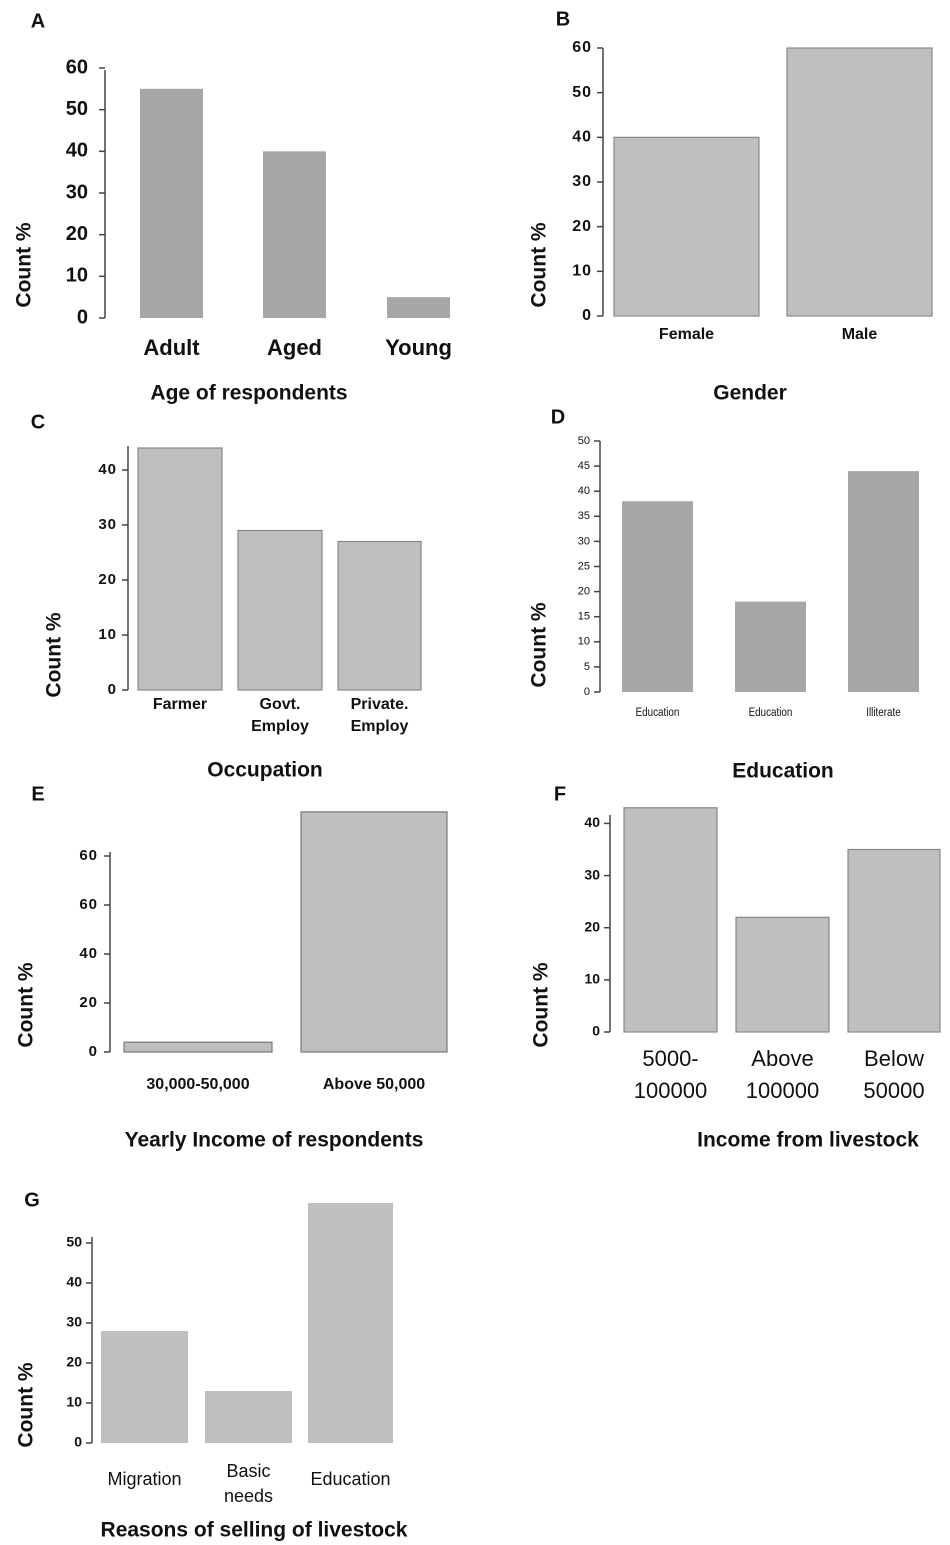 The width and height of the screenshot is (950, 1545). I want to click on x-tick-label: Above 50,000, so click(374, 1084).